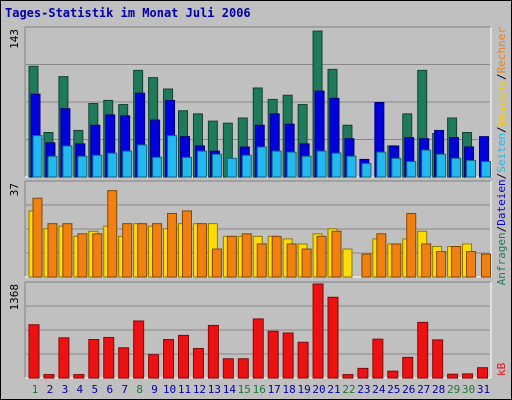 This screenshot has width=512, height=400. What do you see at coordinates (423, 389) in the screenshot?
I see `day-label-27: 27` at bounding box center [423, 389].